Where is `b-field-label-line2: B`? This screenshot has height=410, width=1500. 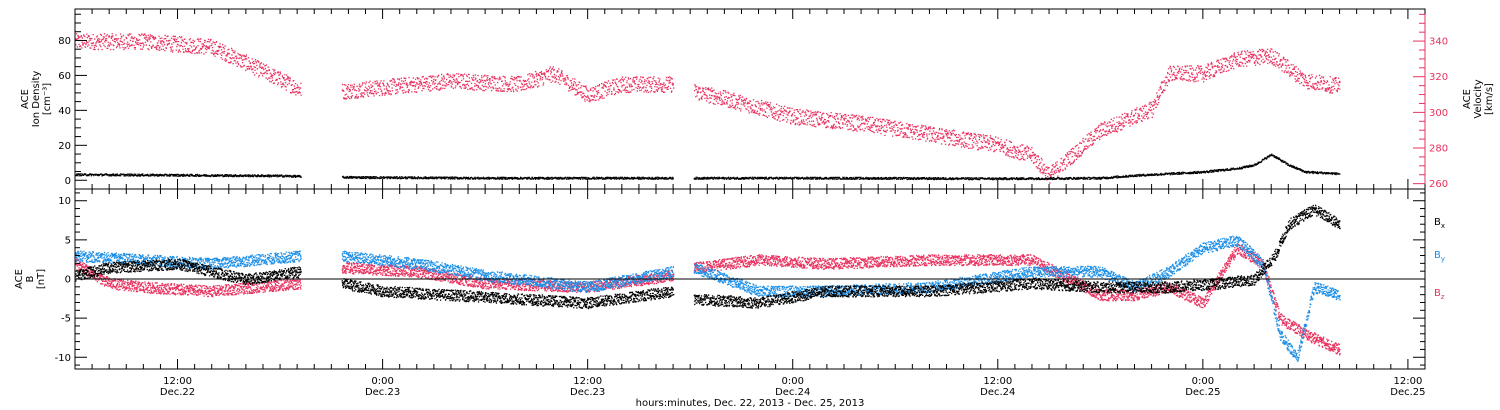 b-field-label-line2: B is located at coordinates (30, 278).